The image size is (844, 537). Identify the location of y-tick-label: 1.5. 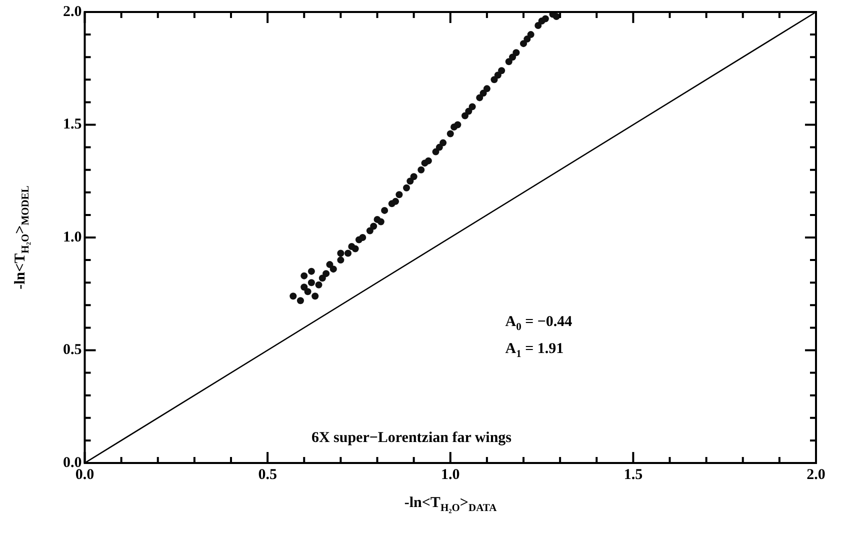
(72, 124).